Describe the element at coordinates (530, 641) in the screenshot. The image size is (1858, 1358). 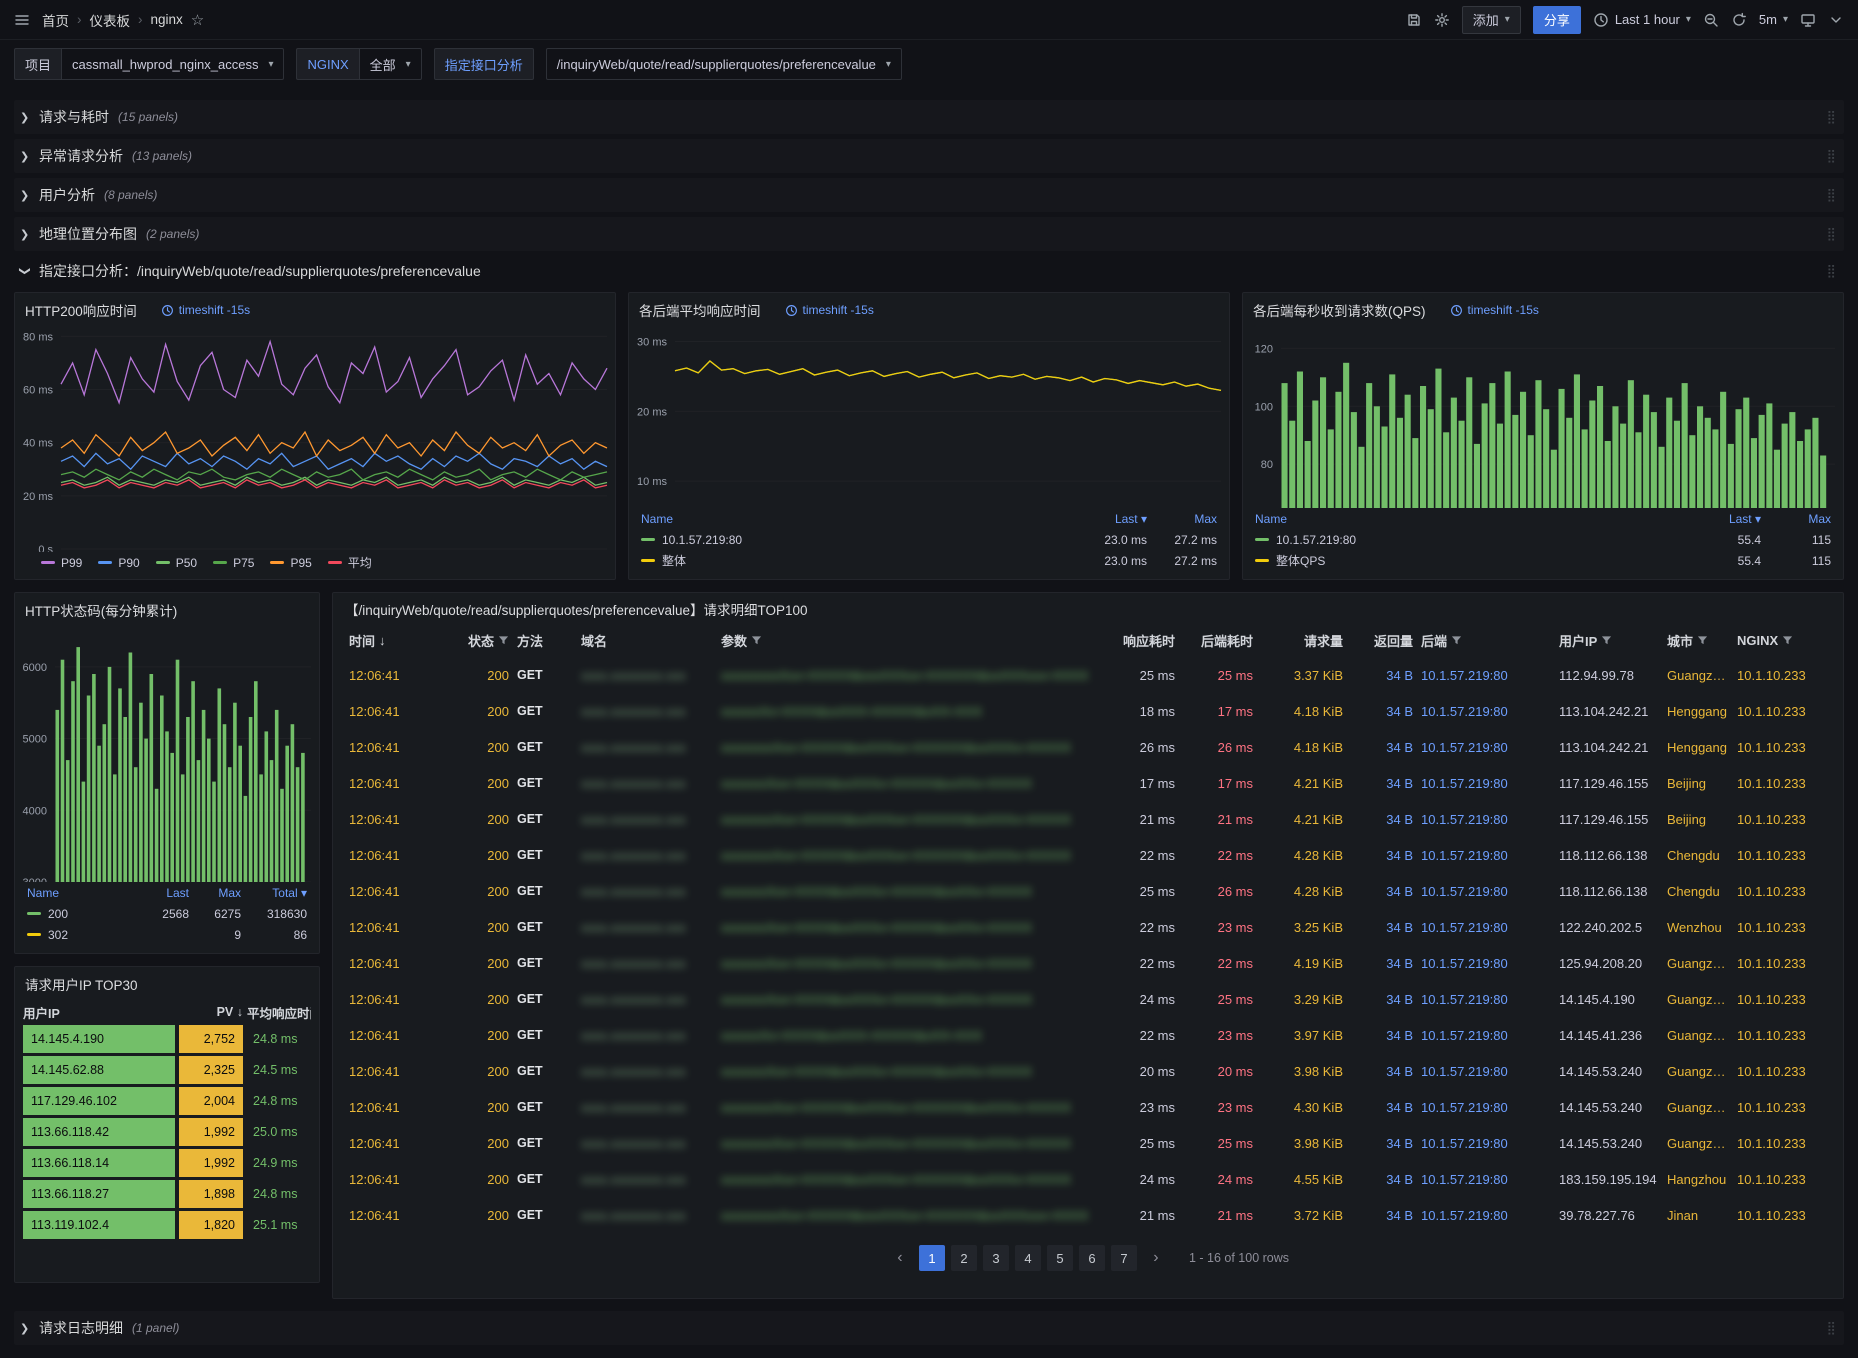
I see `column-header-method: 方法` at that location.